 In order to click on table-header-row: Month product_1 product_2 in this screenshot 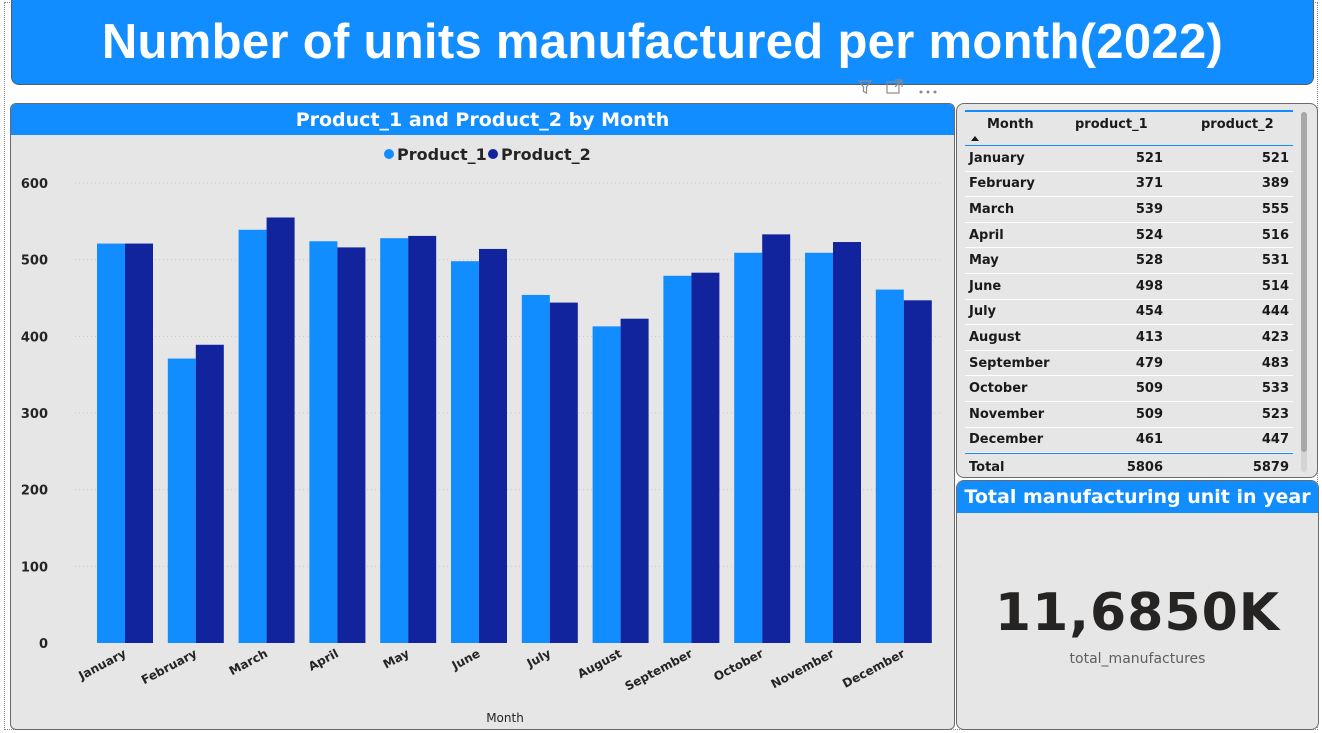, I will do `click(1129, 129)`.